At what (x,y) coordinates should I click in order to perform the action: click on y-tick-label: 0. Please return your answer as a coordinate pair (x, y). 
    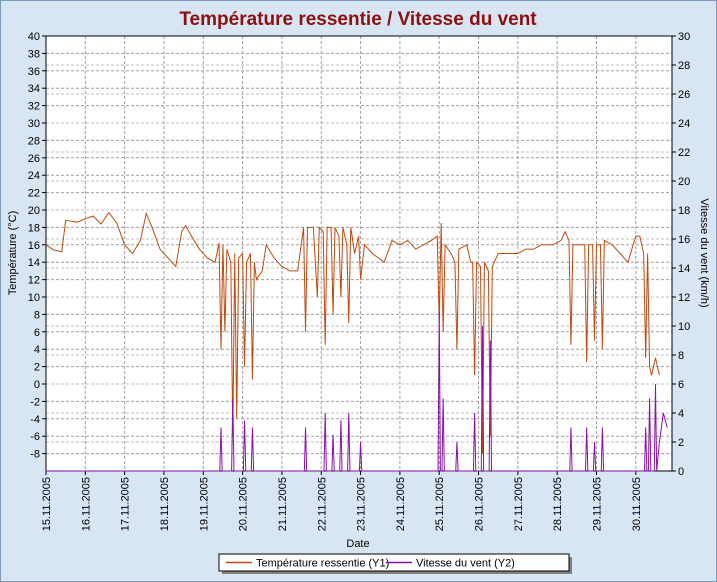
    Looking at the image, I should click on (37, 385).